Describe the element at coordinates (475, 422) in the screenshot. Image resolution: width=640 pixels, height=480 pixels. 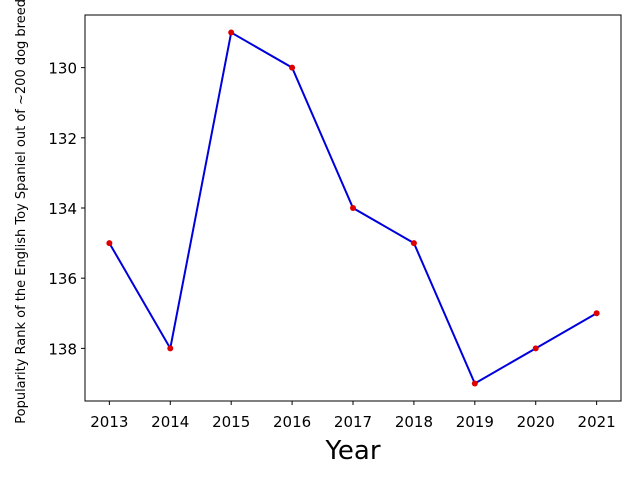
I see `x-tick-label: 2019` at that location.